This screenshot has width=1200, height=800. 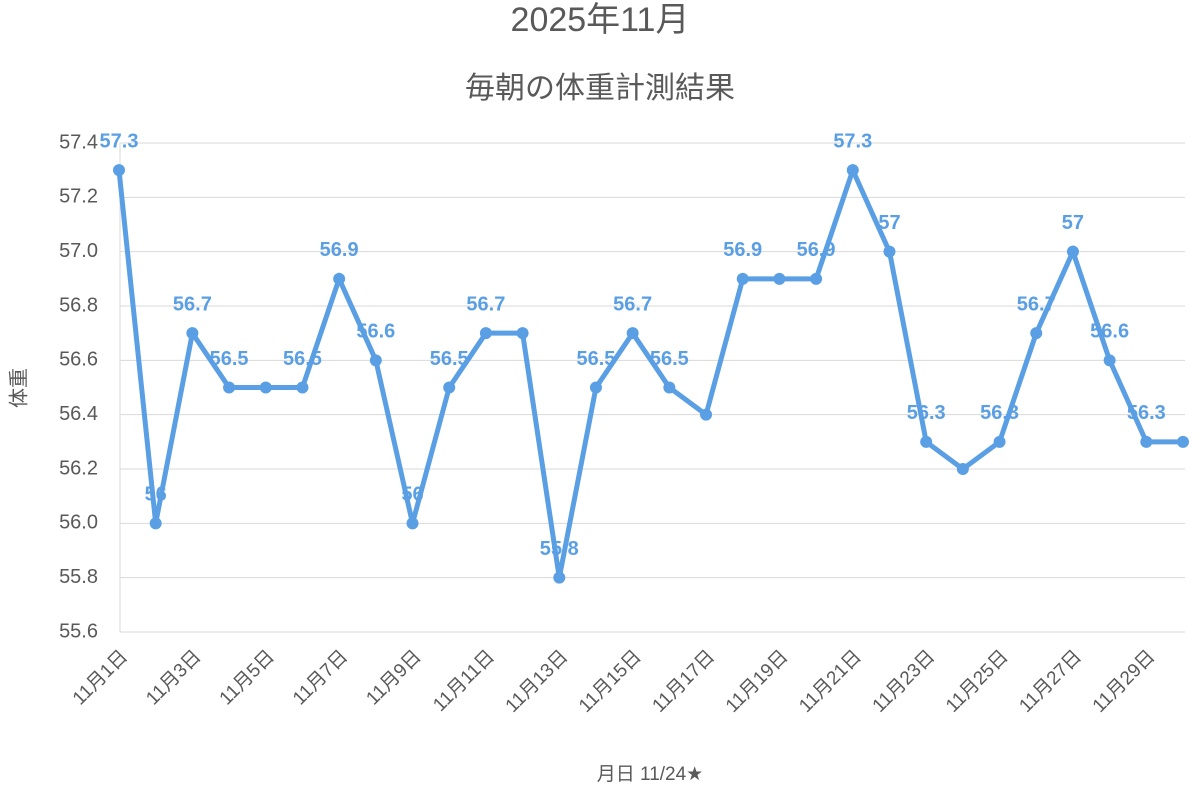 What do you see at coordinates (559, 549) in the screenshot?
I see `data-label: 55.8` at bounding box center [559, 549].